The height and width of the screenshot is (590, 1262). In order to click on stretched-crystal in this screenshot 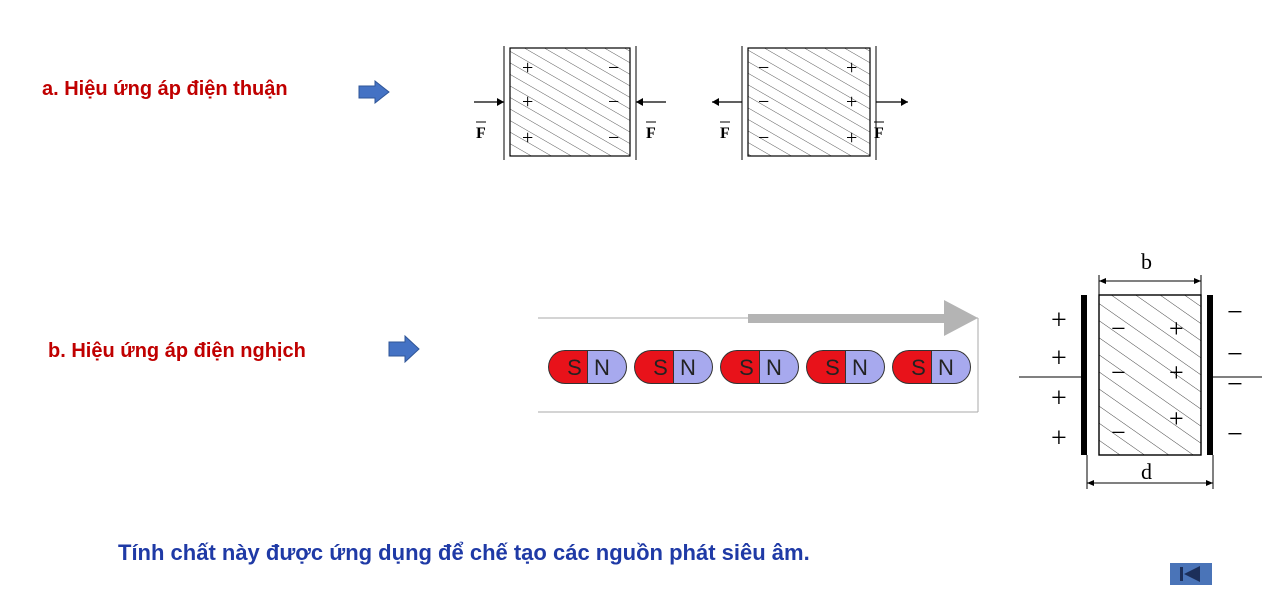, I will do `click(810, 103)`.